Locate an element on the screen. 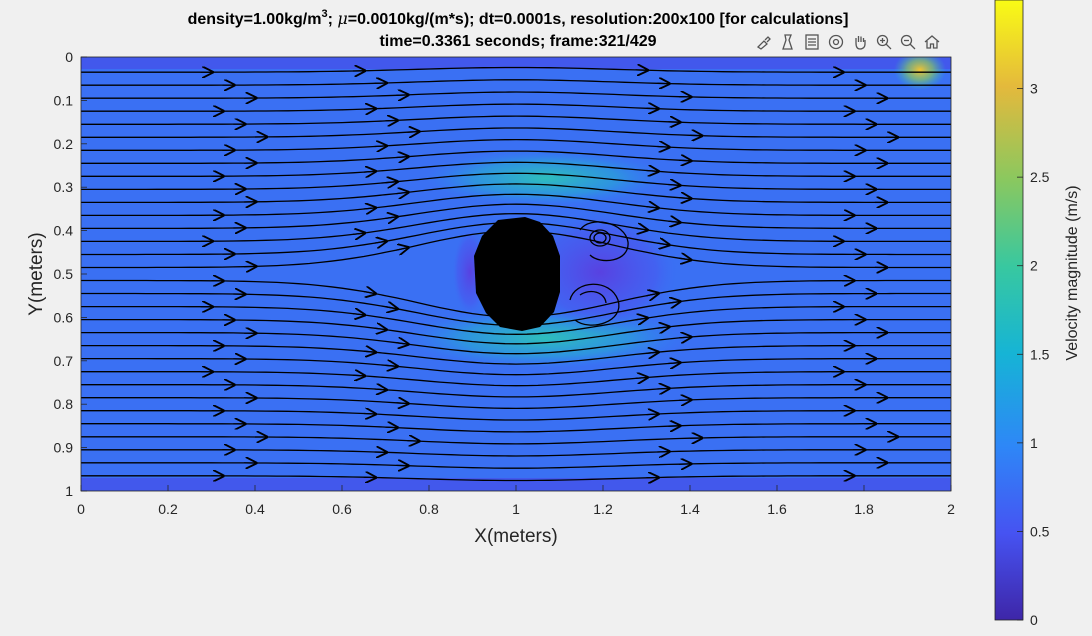  home-icon is located at coordinates (932, 42).